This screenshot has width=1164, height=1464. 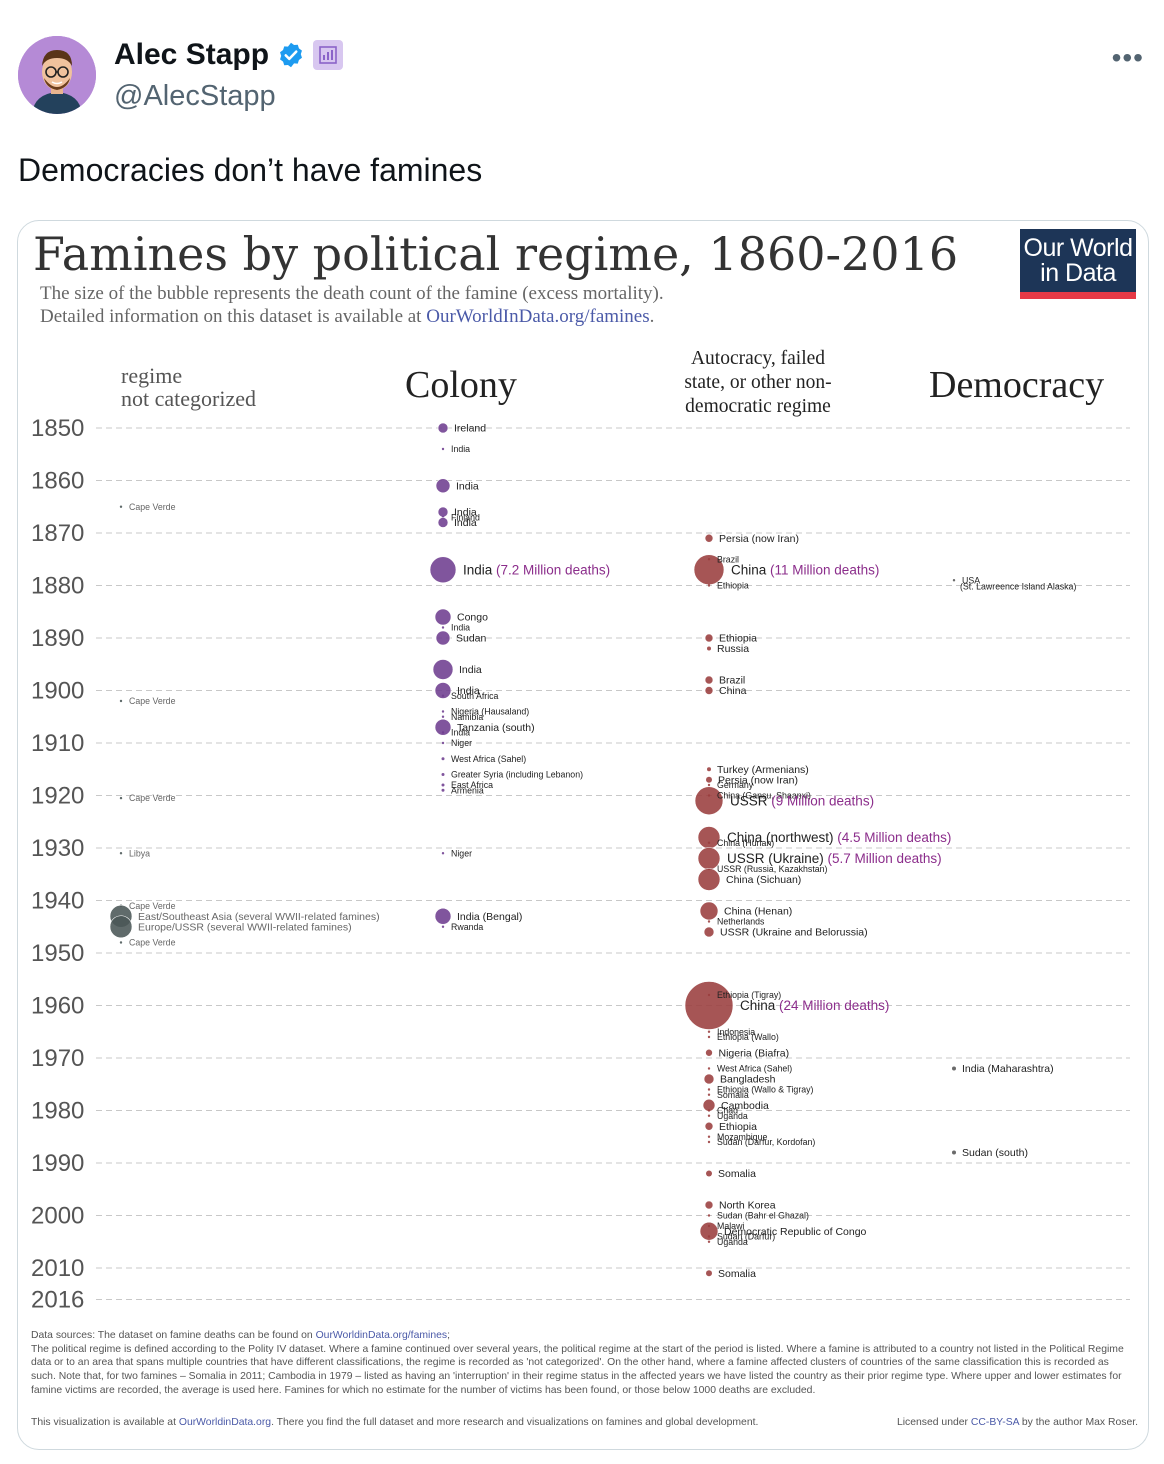 I want to click on famine-label: USSR (Ukraine) (5.7 Million deaths), so click(x=834, y=858).